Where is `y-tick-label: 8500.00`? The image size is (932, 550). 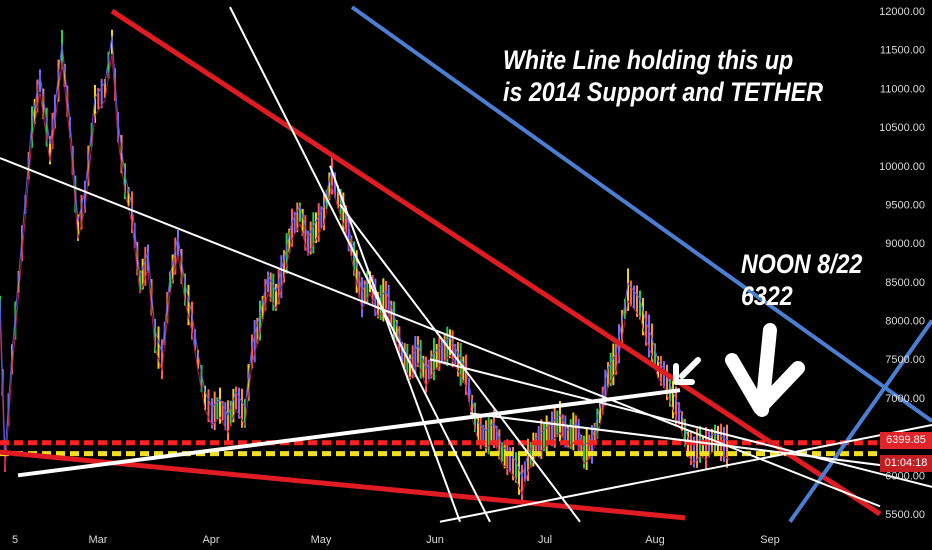 y-tick-label: 8500.00 is located at coordinates (905, 283).